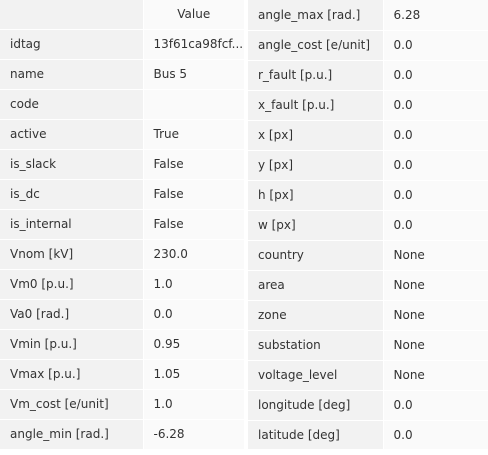 The width and height of the screenshot is (488, 455). I want to click on bottom-edge, so click(244, 452).